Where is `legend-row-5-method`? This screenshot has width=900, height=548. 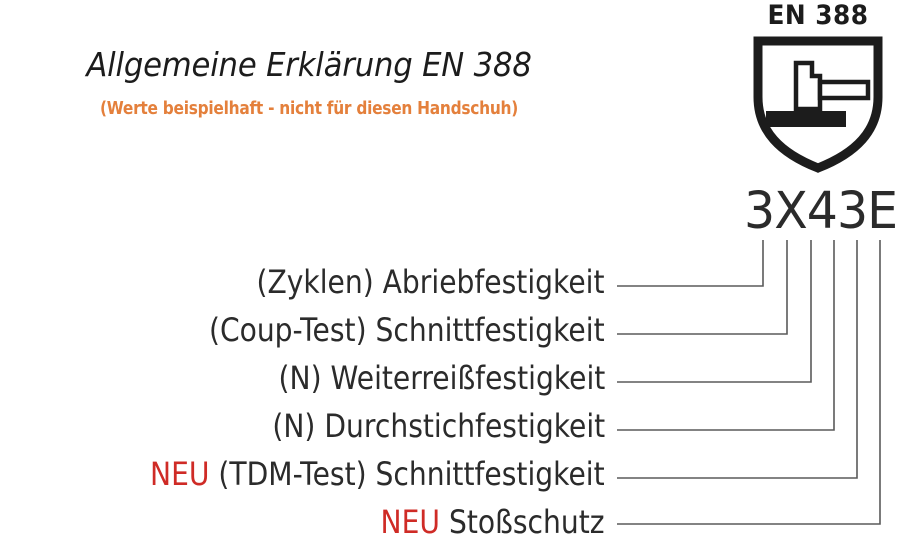 legend-row-5-method is located at coordinates (214, 474).